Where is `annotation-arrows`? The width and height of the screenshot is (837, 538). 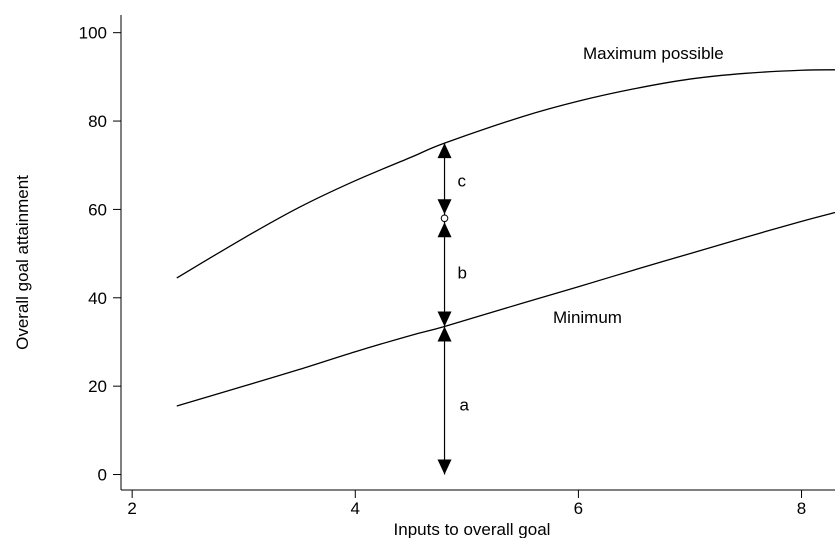
annotation-arrows is located at coordinates (444, 309).